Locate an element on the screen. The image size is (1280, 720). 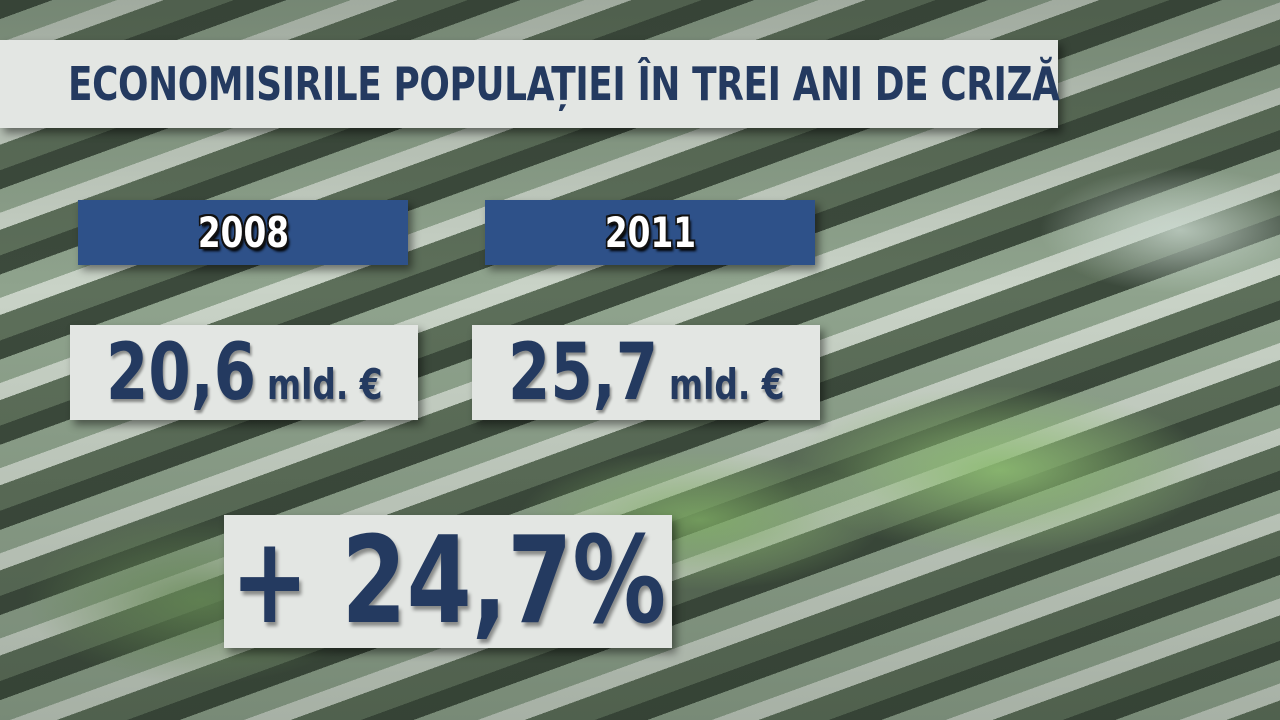
change-box: + 24,7% is located at coordinates (448, 581).